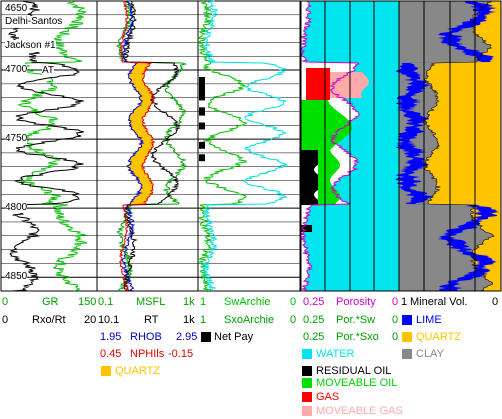 The image size is (502, 419). Describe the element at coordinates (439, 302) in the screenshot. I see `mineral-label: Mineral Vol.` at that location.